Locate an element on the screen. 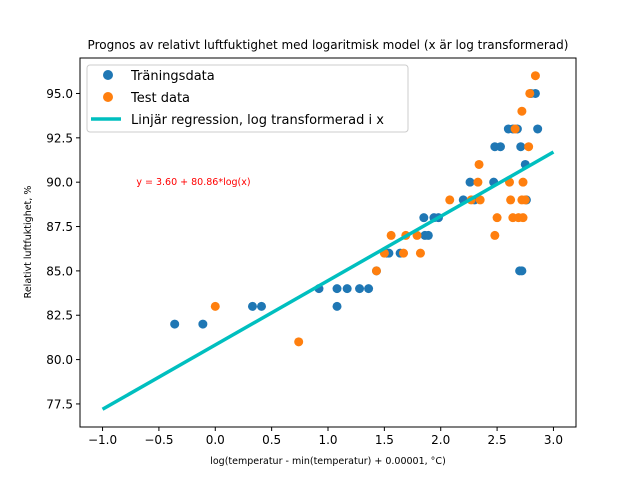 Image resolution: width=640 pixels, height=480 pixels. legend-label-training: Träningsdata is located at coordinates (172, 76).